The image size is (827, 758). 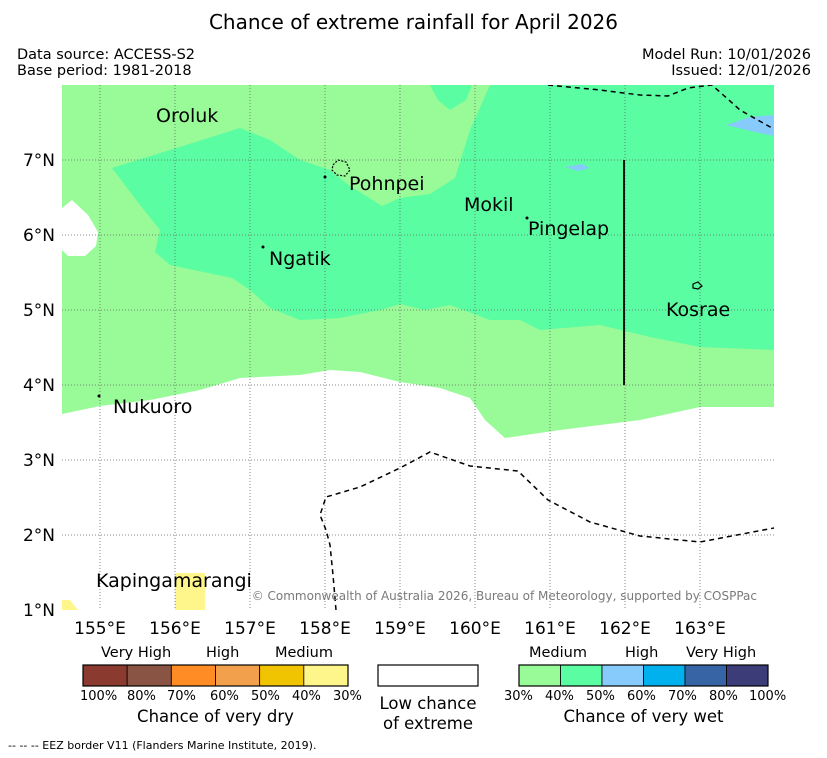 I want to click on lon-tick: 155°E, so click(x=100, y=629).